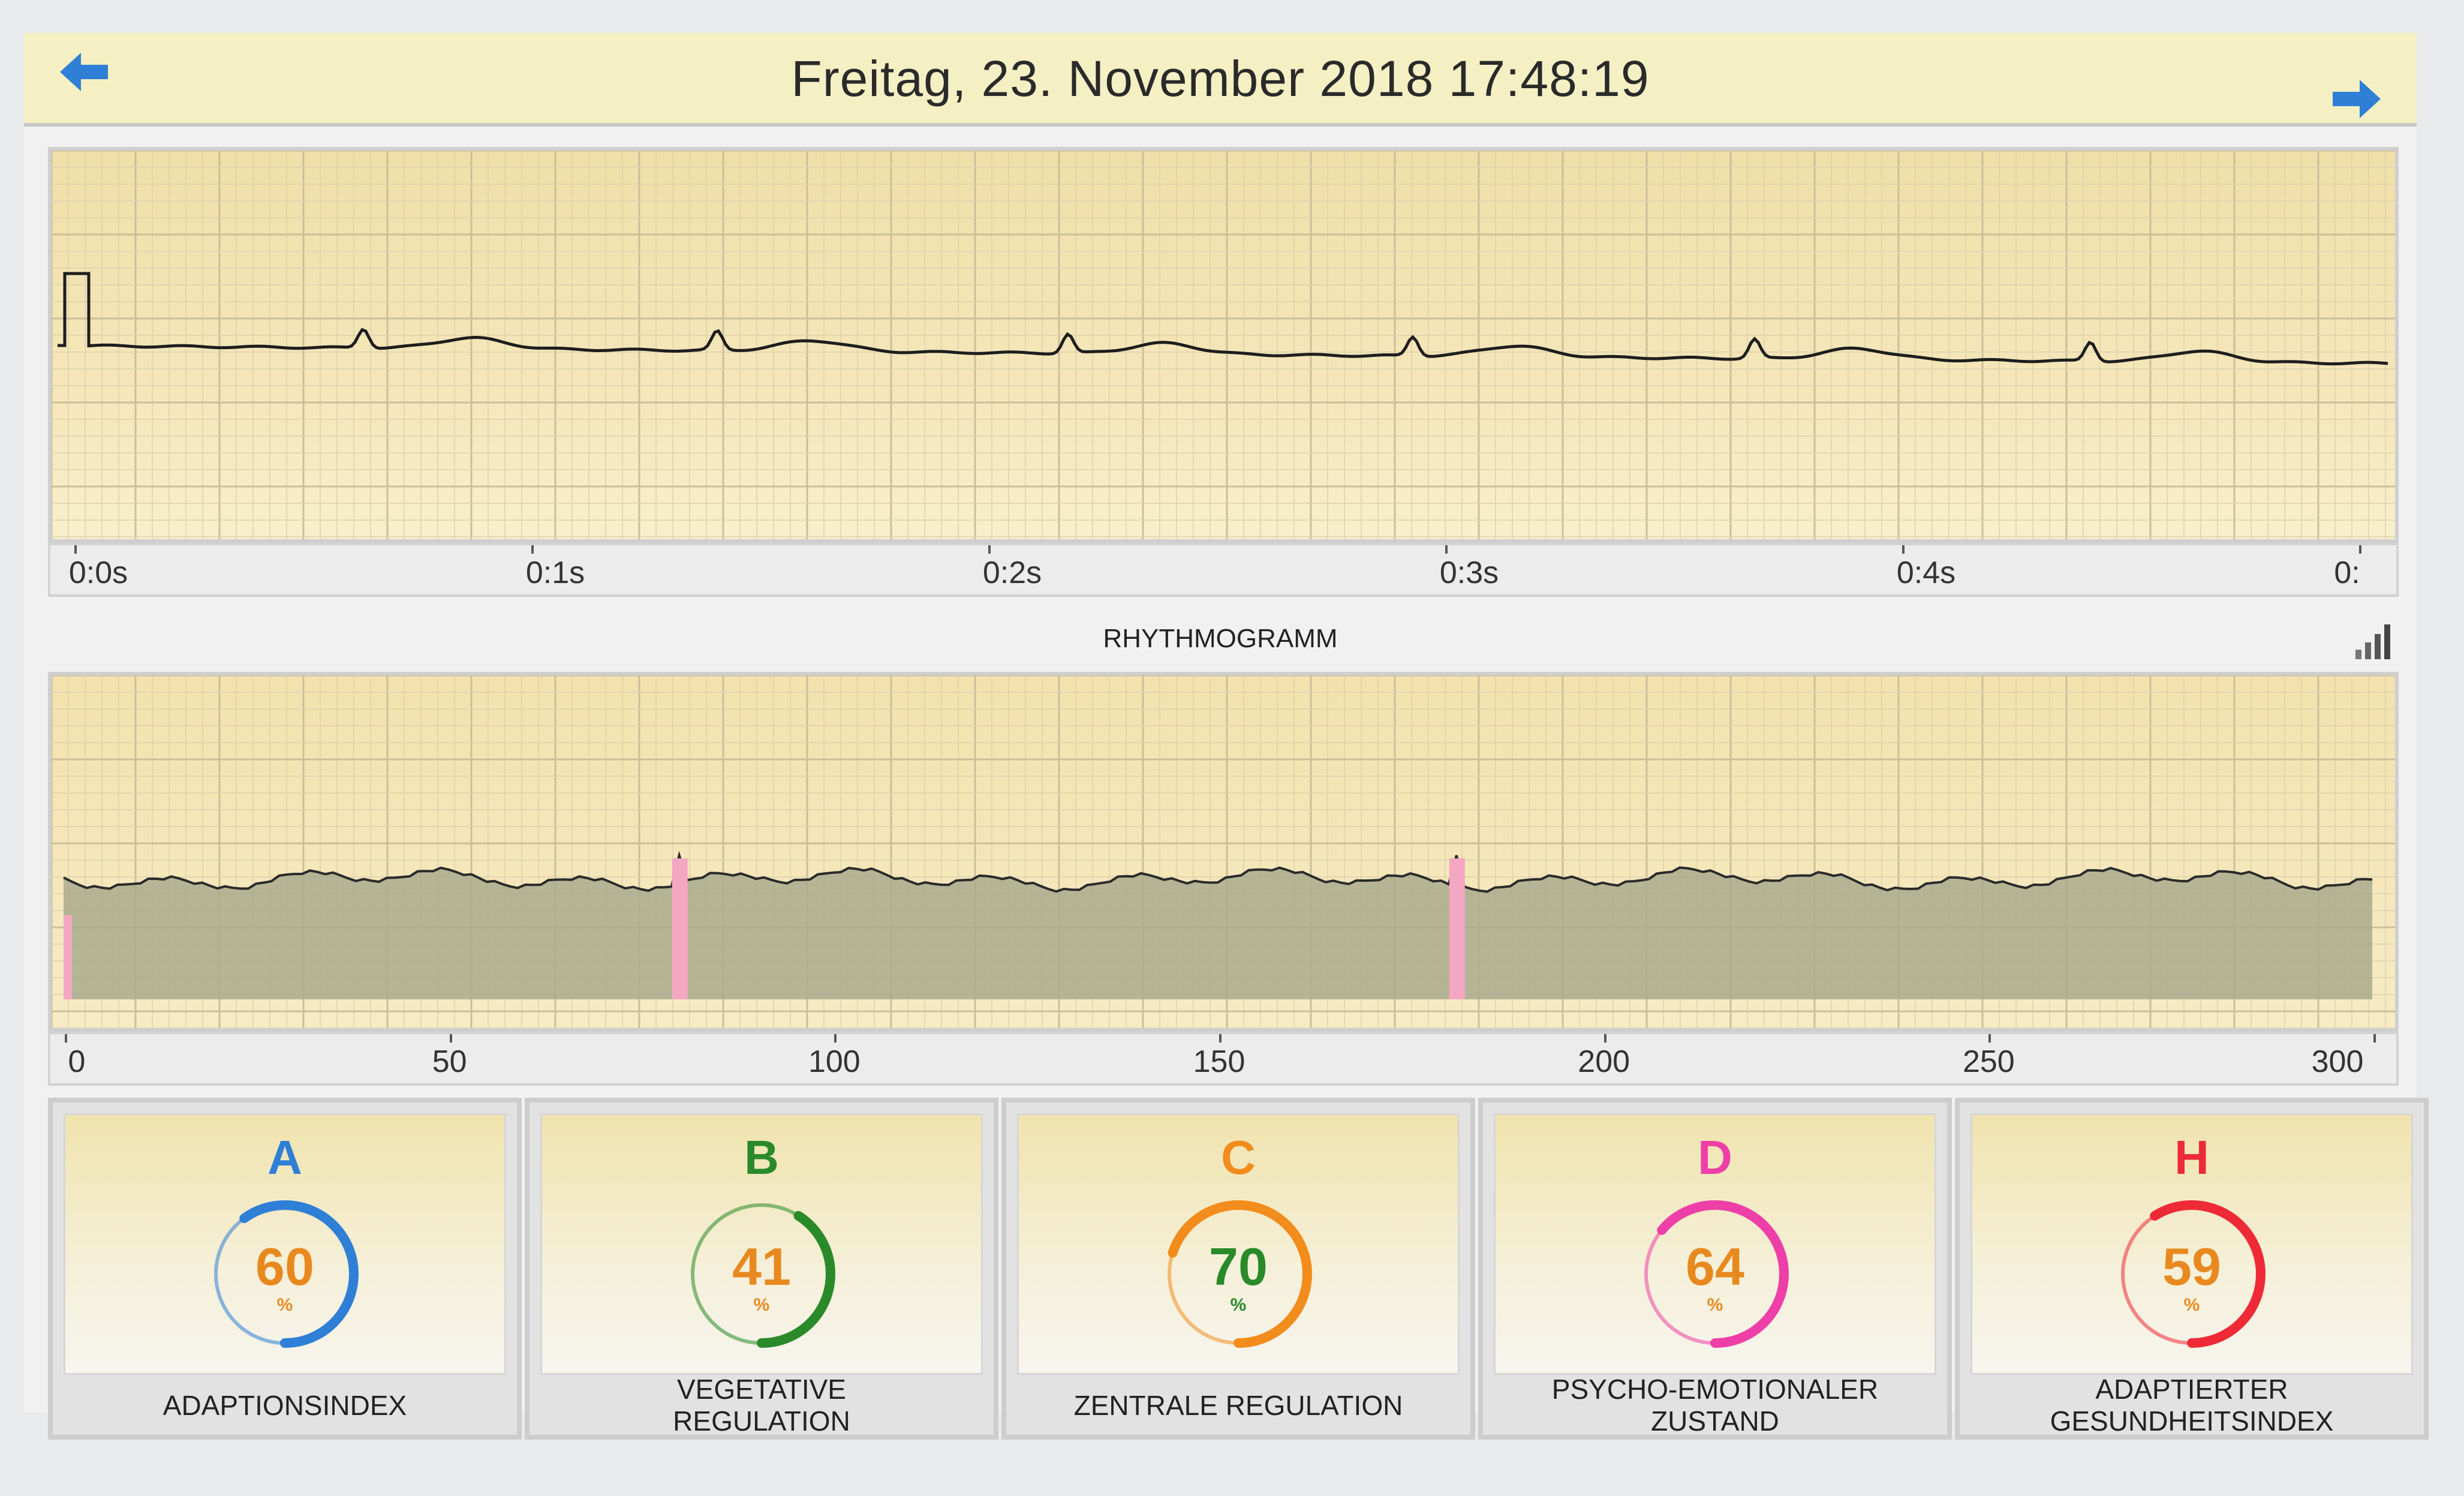  Describe the element at coordinates (555, 572) in the screenshot. I see `ecg-tick-label: 0:1s` at that location.